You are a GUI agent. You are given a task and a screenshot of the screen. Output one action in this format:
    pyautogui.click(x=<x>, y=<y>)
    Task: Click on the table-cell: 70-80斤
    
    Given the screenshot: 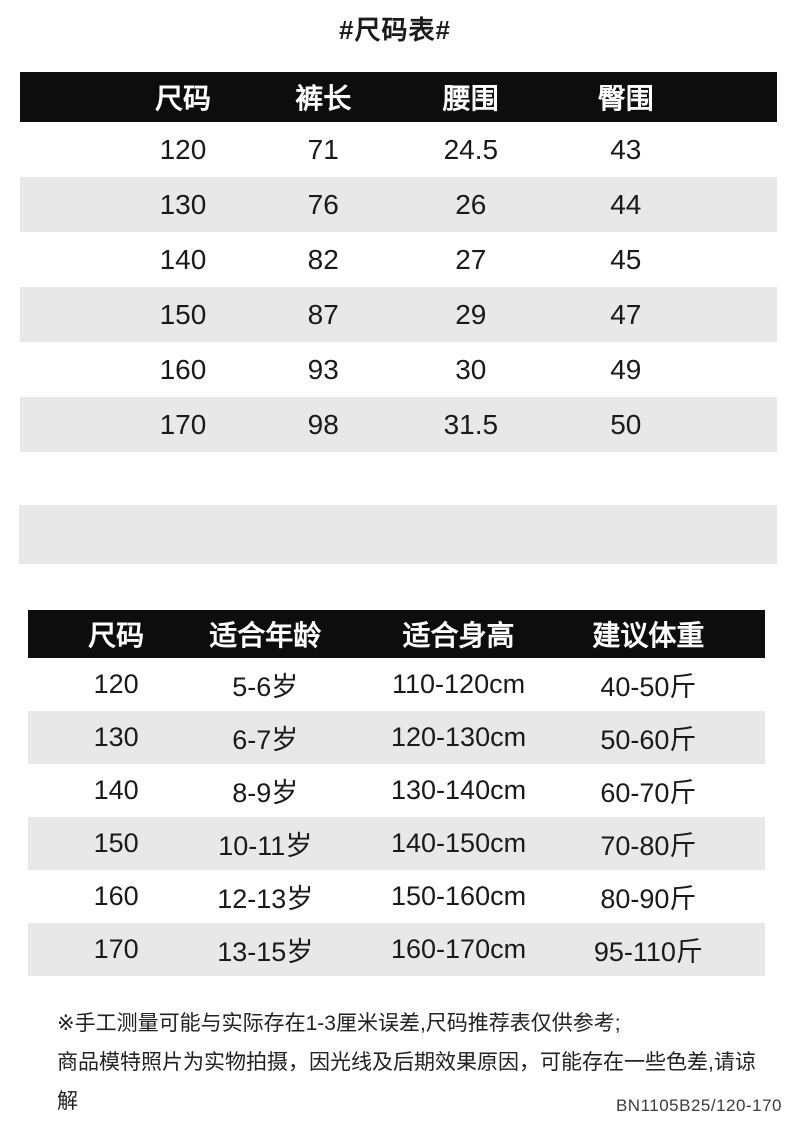 What is the action you would take?
    pyautogui.click(x=648, y=846)
    